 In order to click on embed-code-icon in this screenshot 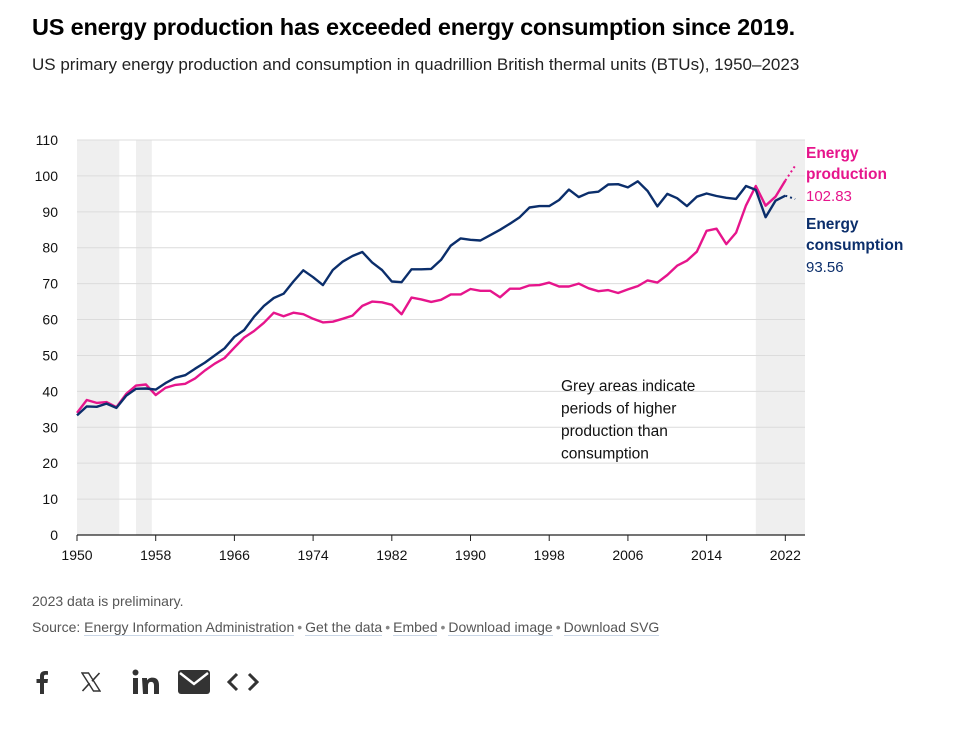, I will do `click(243, 682)`.